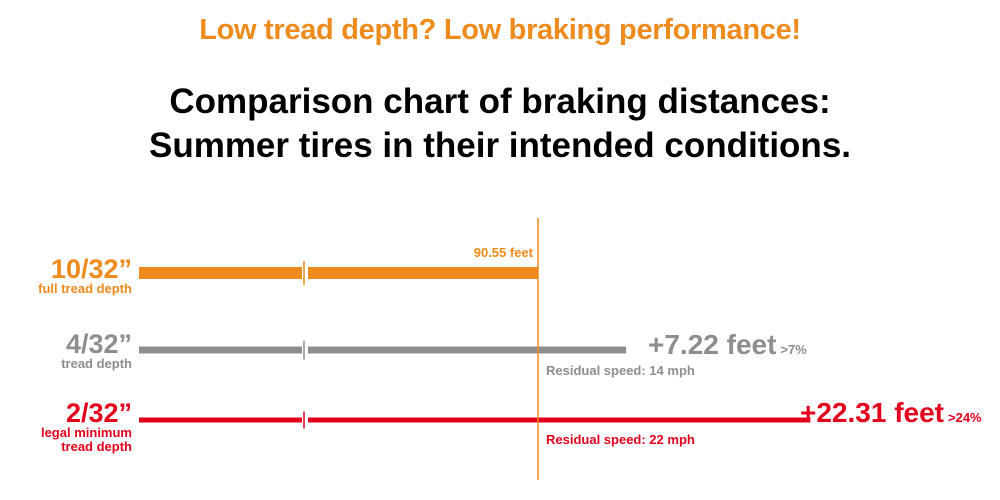 This screenshot has height=500, width=1000. I want to click on residual-speed-2-32: Residual speed: 22 mph, so click(620, 439).